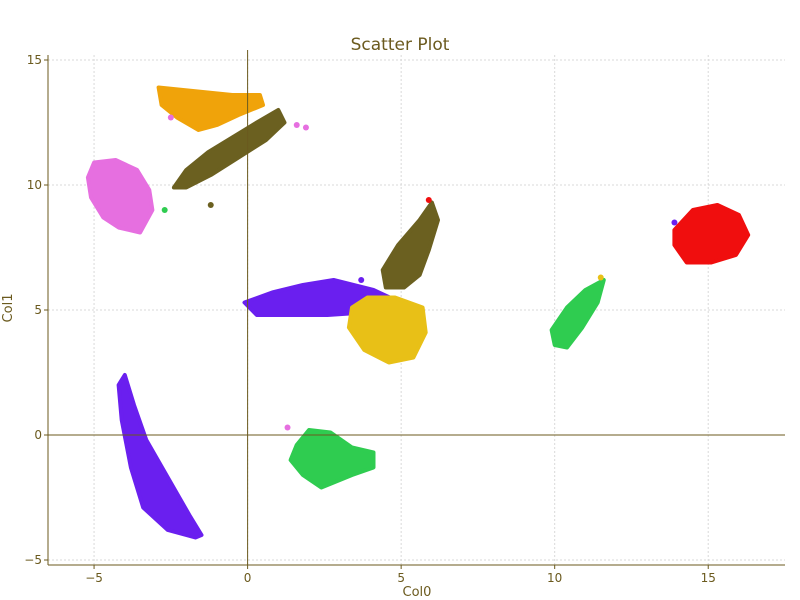 The width and height of the screenshot is (800, 600). I want to click on x-tick-label: 0, so click(248, 578).